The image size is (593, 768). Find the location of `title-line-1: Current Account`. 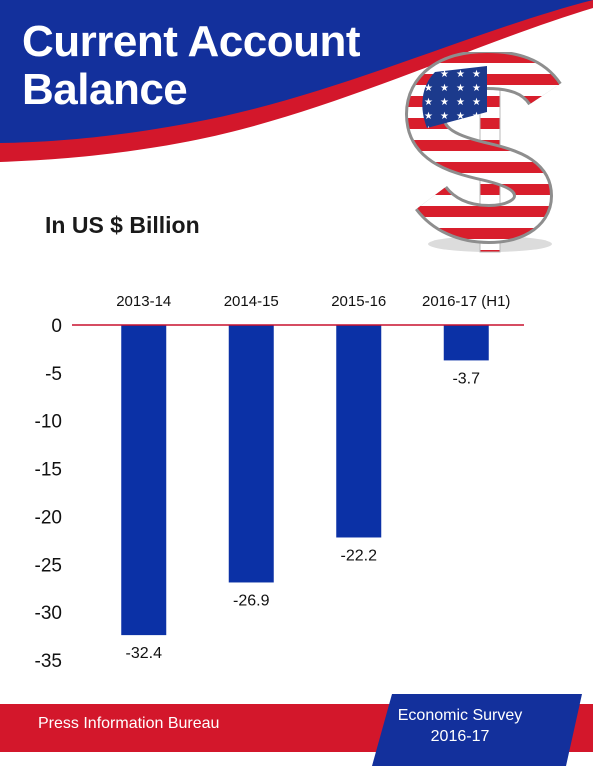

title-line-1: Current Account is located at coordinates (191, 41).